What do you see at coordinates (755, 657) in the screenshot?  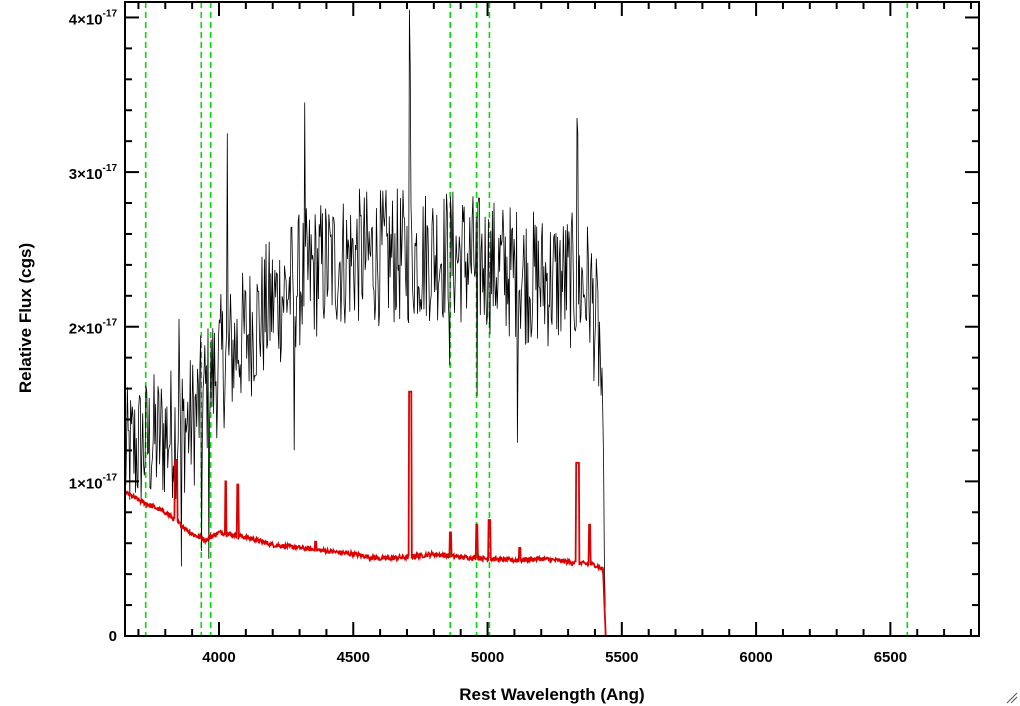 I see `x-tick-label: 6000` at bounding box center [755, 657].